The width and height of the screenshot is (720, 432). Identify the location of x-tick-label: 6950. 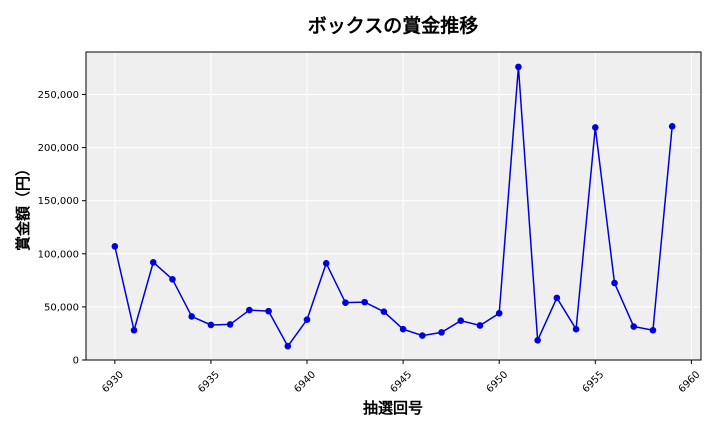
(498, 382).